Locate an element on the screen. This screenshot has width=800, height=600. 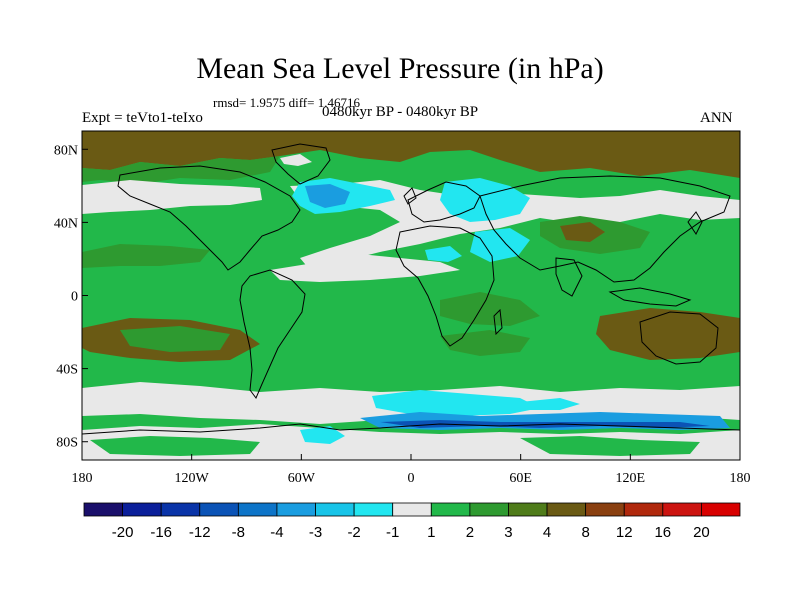
y-tick-label: 0 is located at coordinates (74, 297).